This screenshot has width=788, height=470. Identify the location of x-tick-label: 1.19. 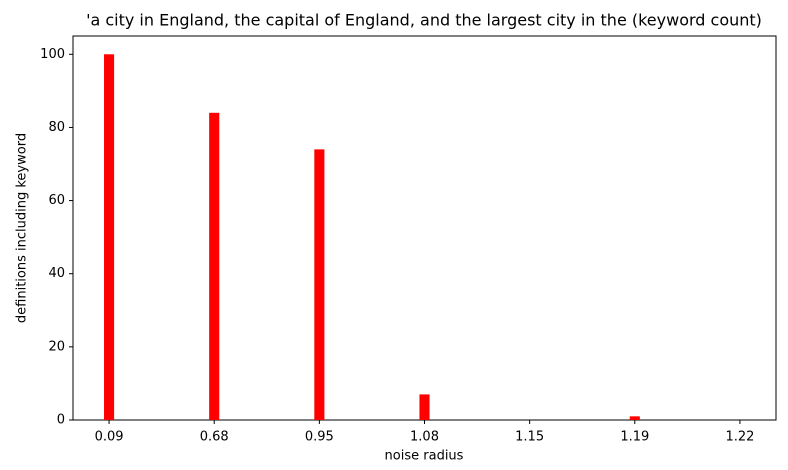
(634, 437).